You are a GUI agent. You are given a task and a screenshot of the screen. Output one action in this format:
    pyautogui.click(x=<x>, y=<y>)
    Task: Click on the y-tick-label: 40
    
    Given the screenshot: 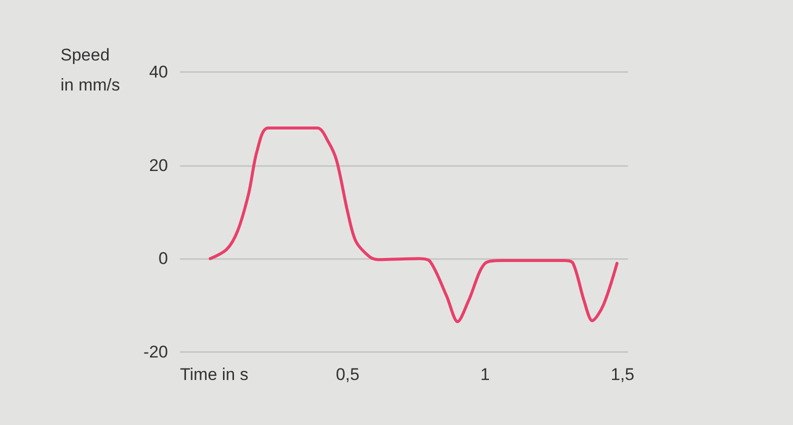 What is the action you would take?
    pyautogui.click(x=158, y=72)
    